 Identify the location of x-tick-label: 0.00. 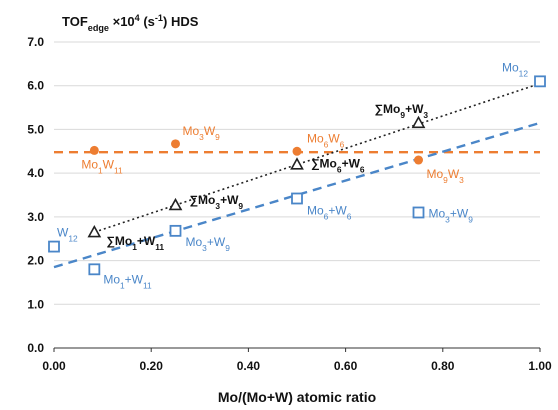
(54, 366).